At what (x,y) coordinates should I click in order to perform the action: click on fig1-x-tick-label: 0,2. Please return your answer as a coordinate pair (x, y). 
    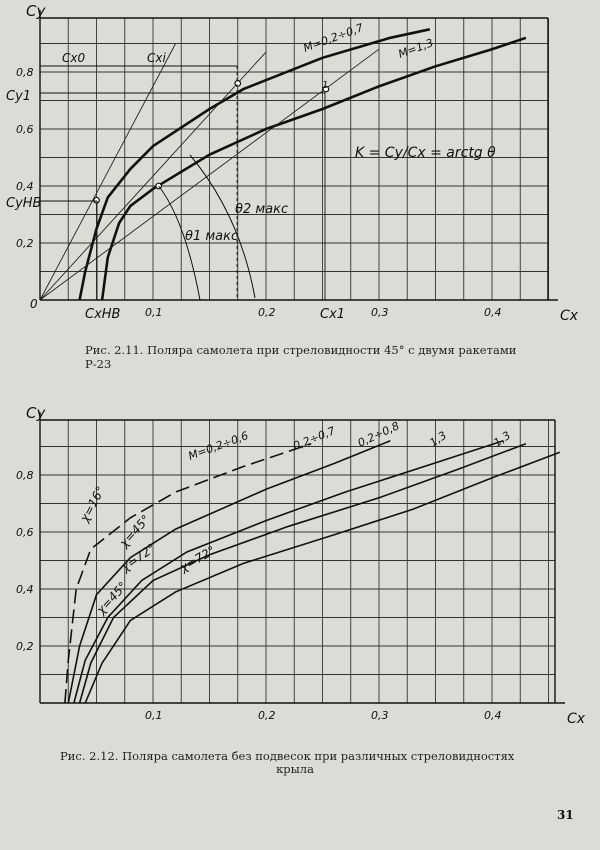
    Looking at the image, I should click on (267, 312).